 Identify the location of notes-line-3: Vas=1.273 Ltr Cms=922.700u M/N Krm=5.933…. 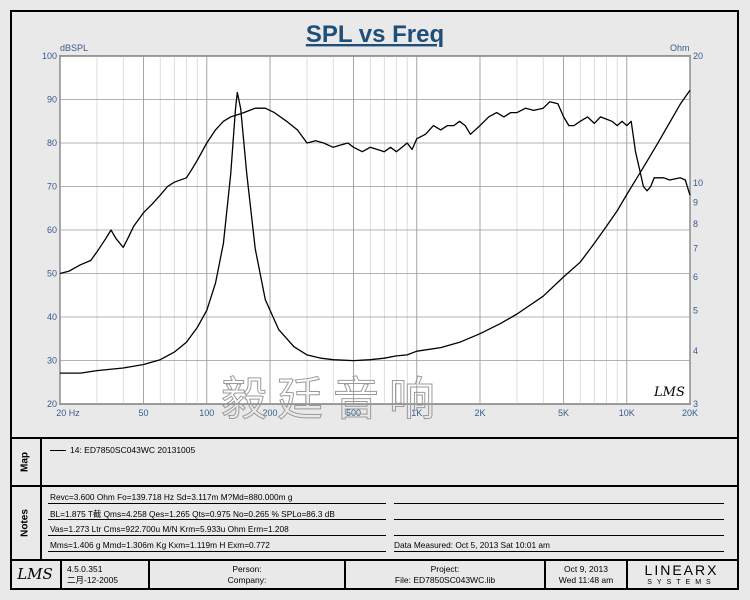
(169, 529).